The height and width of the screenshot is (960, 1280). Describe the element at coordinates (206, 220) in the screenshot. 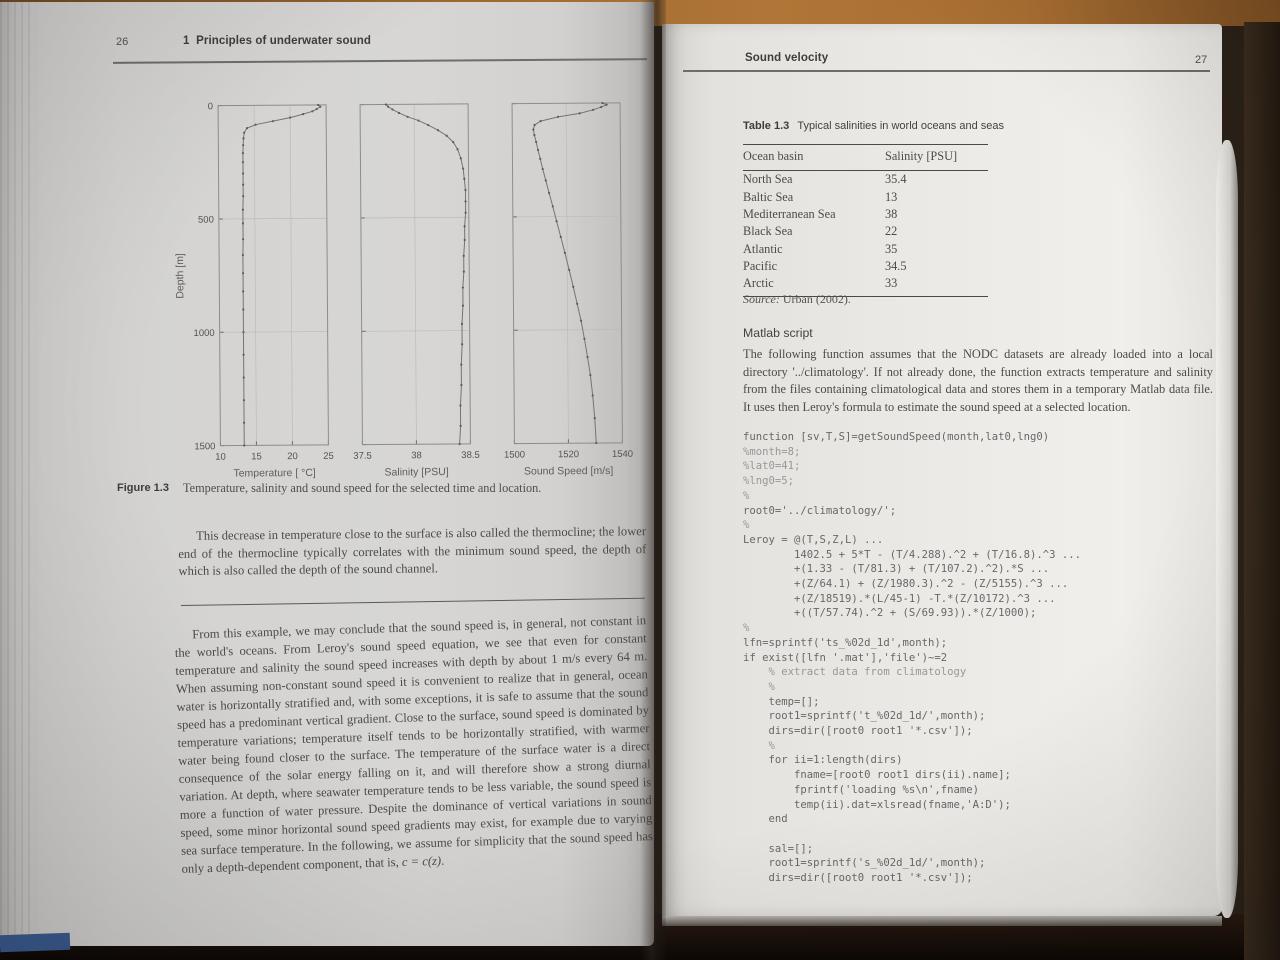

I see `y-tick-label: 500` at that location.